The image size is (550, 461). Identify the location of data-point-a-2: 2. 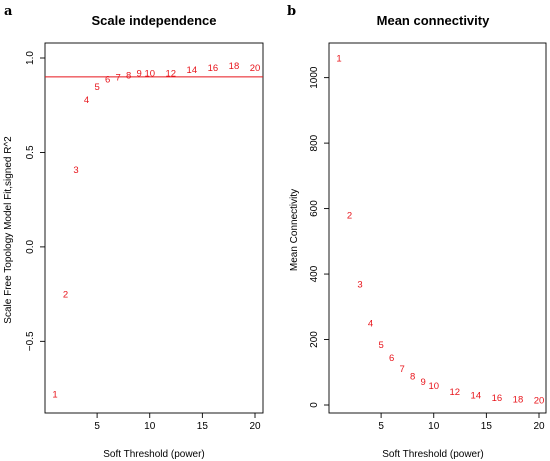
(65, 295).